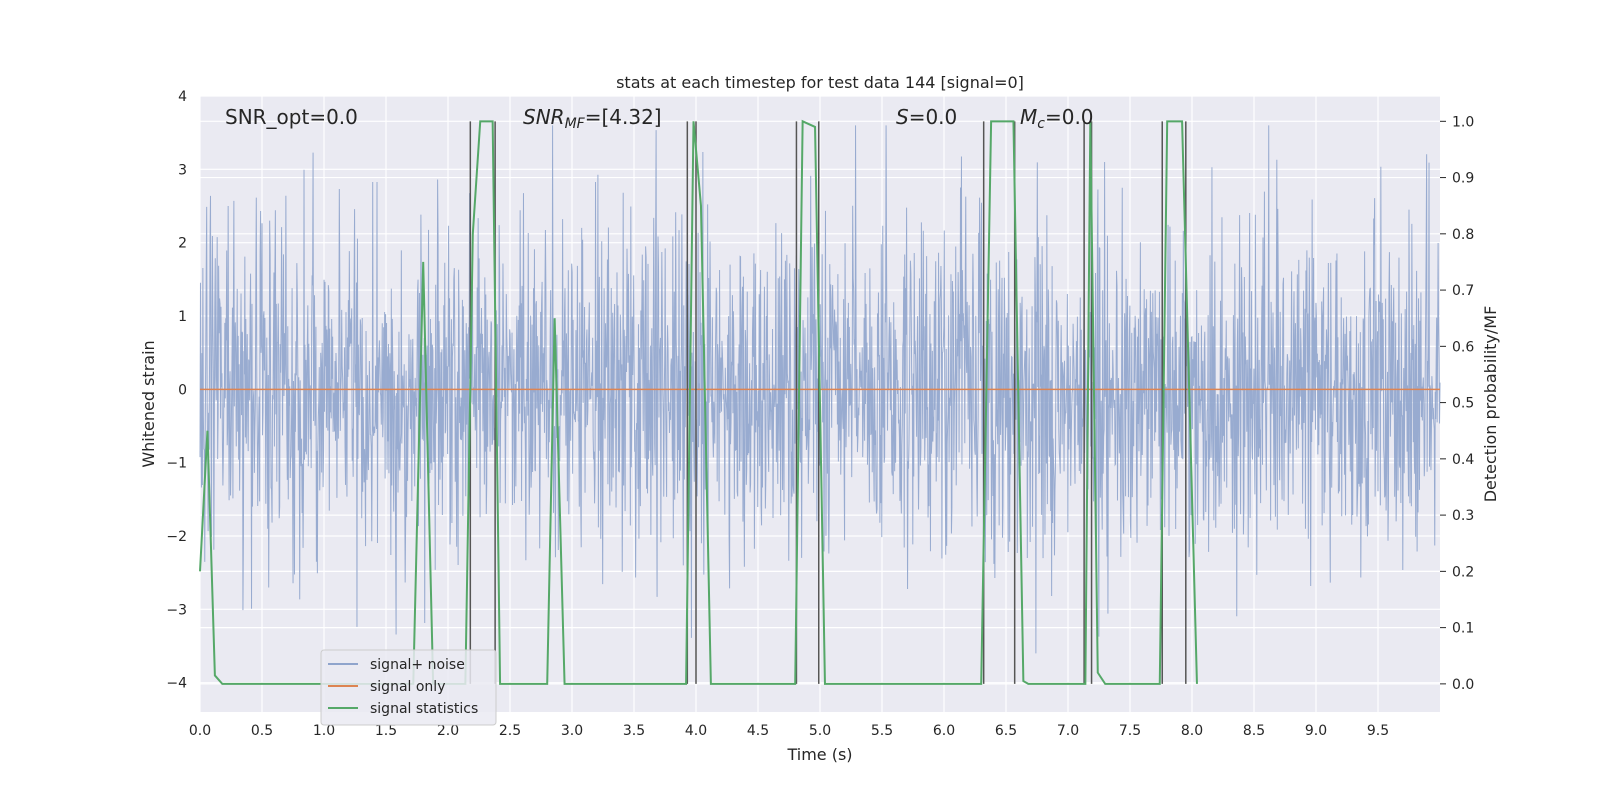 This screenshot has height=800, width=1600. Describe the element at coordinates (1463, 291) in the screenshot. I see `y-right-tick-label-3: 0.7` at that location.